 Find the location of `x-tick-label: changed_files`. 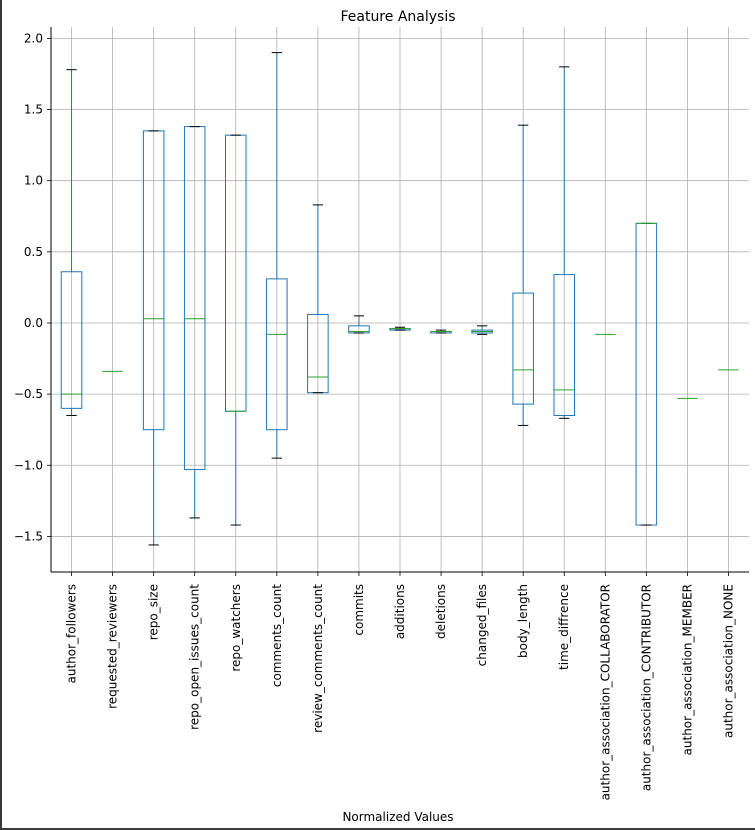

x-tick-label: changed_files is located at coordinates (482, 625).